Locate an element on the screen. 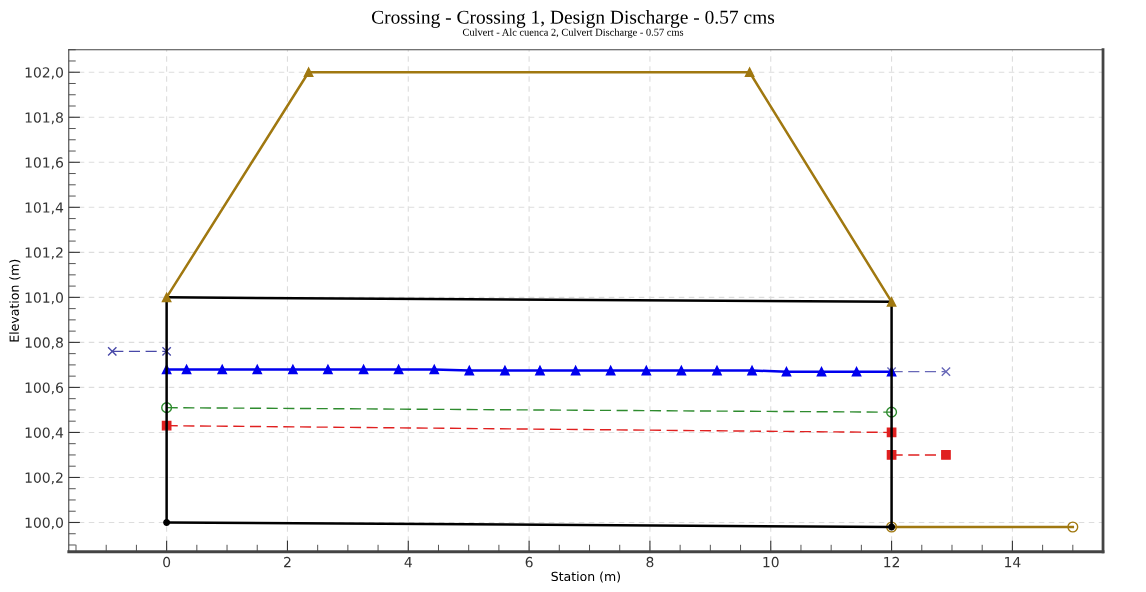 The width and height of the screenshot is (1146, 592). y-tick-label: 100,0 is located at coordinates (44, 523).